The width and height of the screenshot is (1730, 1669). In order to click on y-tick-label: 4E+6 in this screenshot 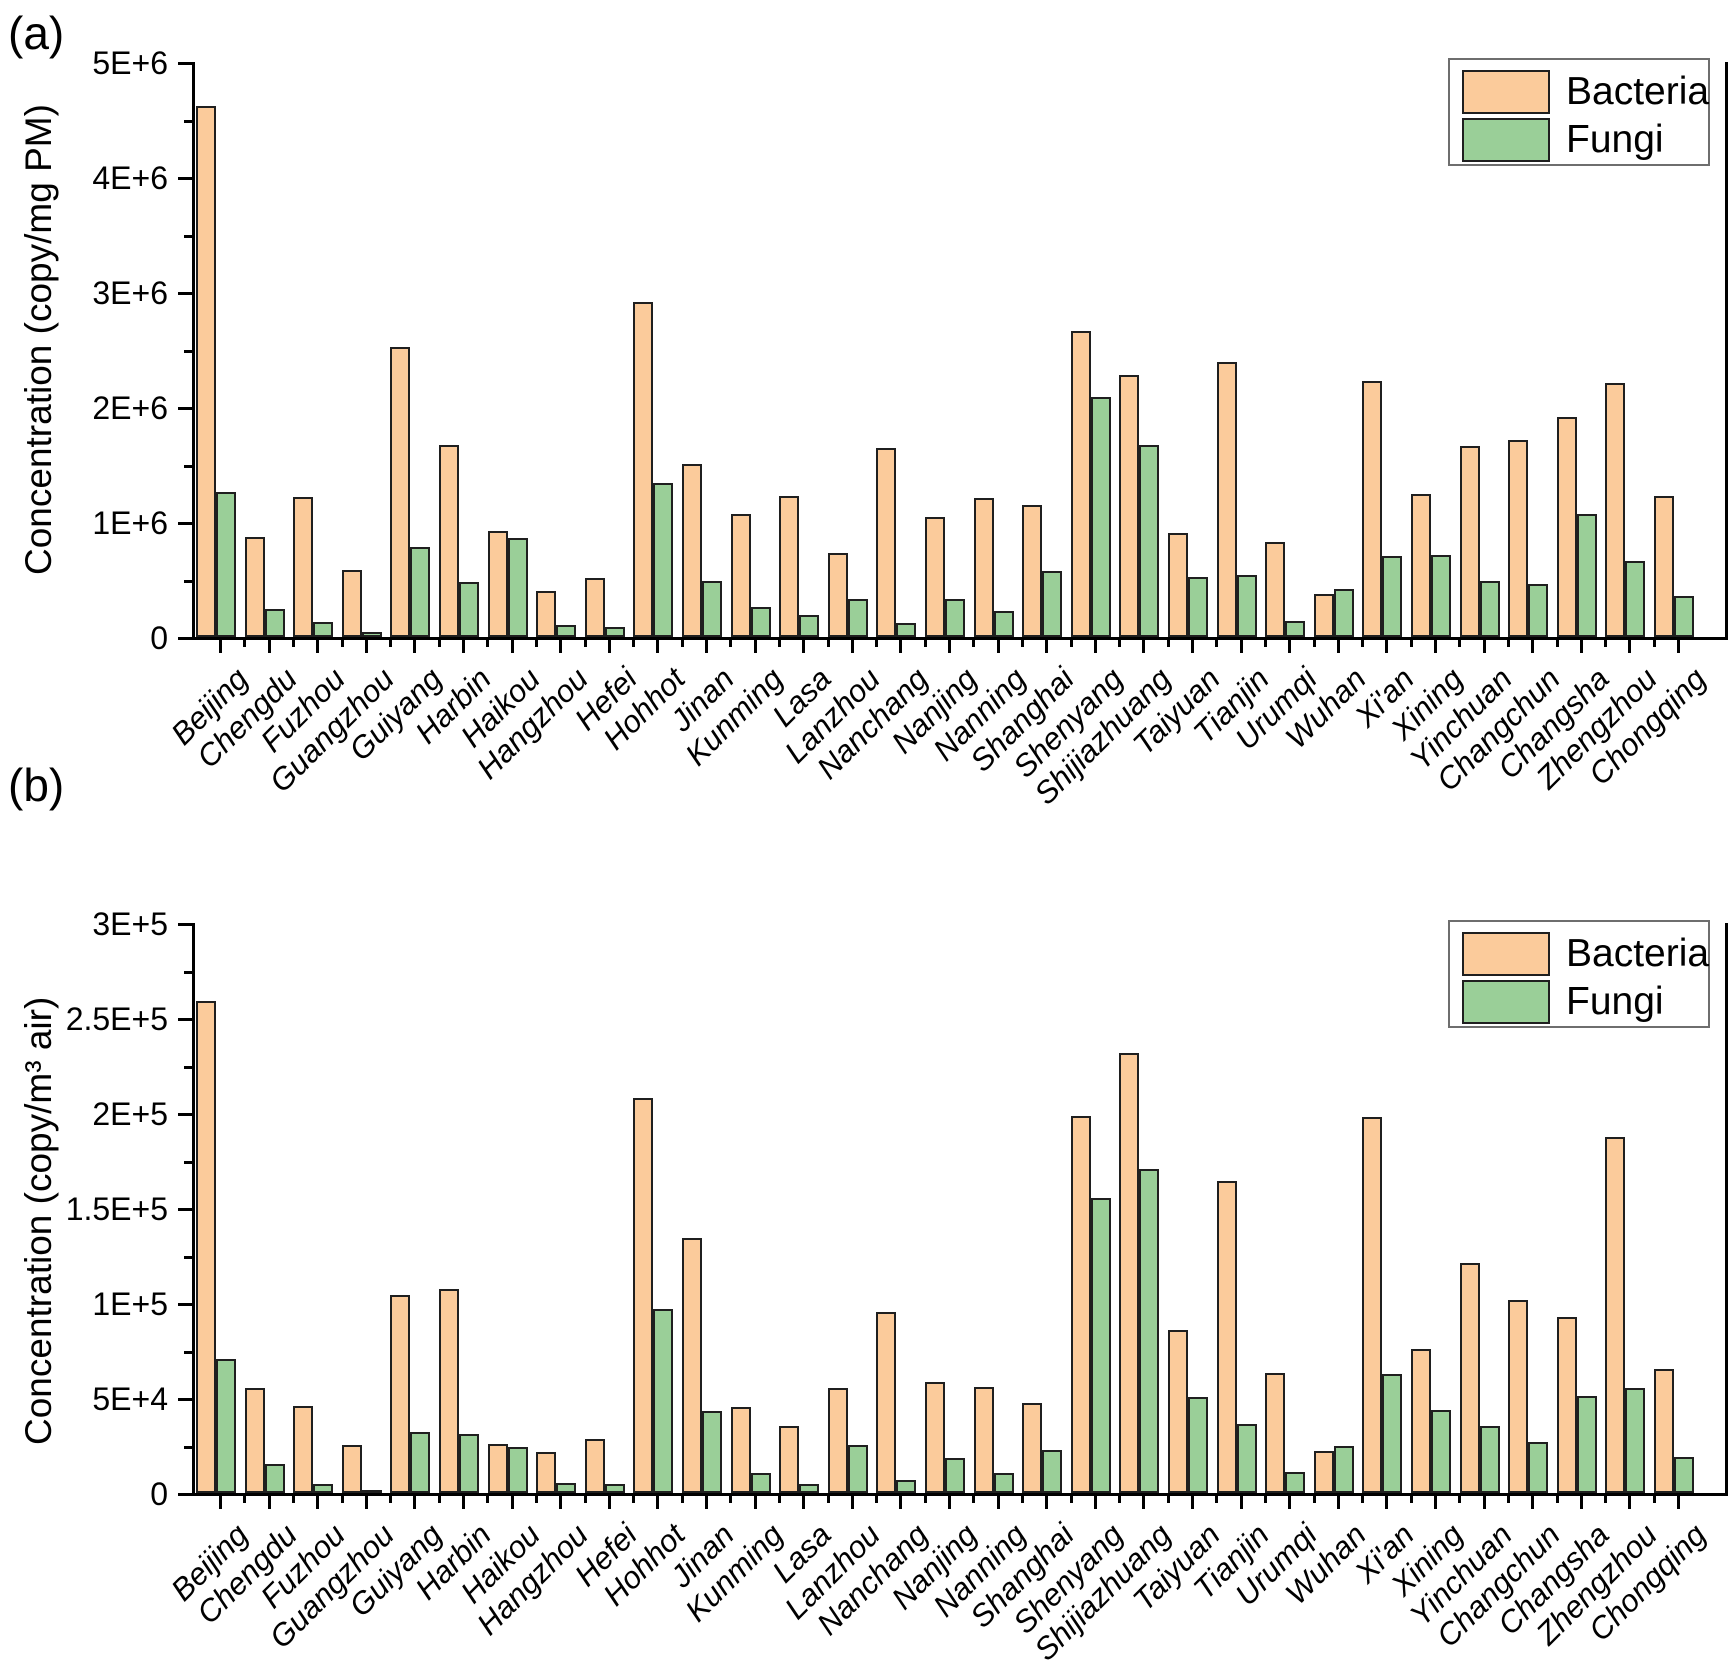, I will do `click(130, 178)`.